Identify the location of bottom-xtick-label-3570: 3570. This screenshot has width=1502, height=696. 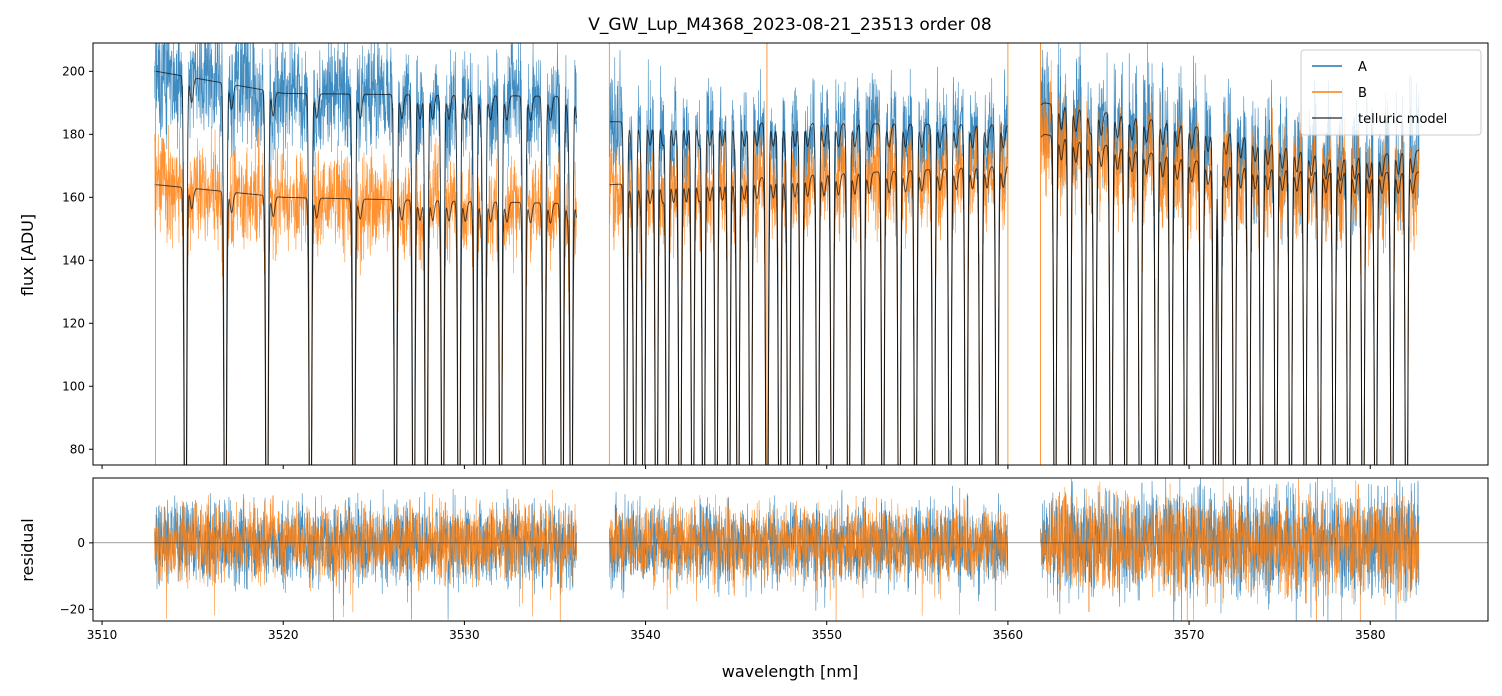
(1189, 635).